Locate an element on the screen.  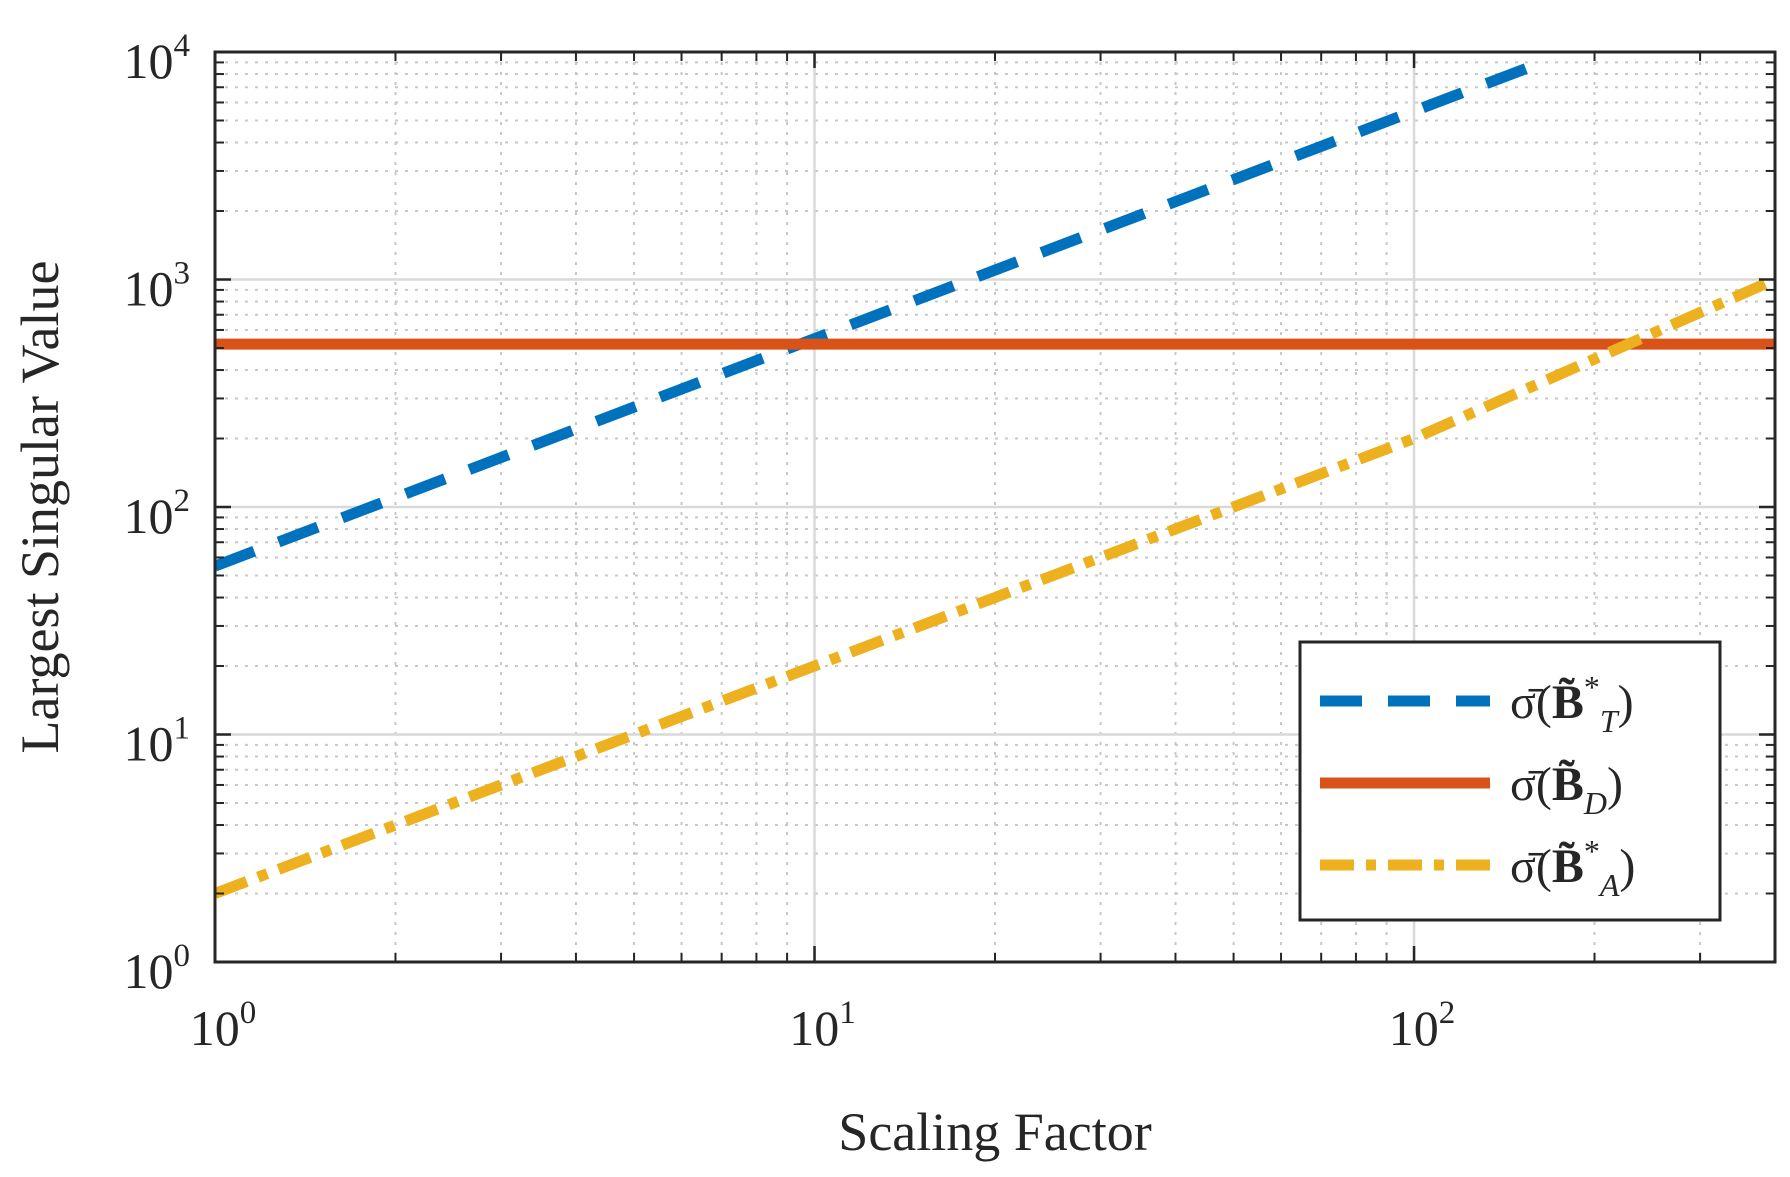
x-tick-label: 10² is located at coordinates (1422, 1025).